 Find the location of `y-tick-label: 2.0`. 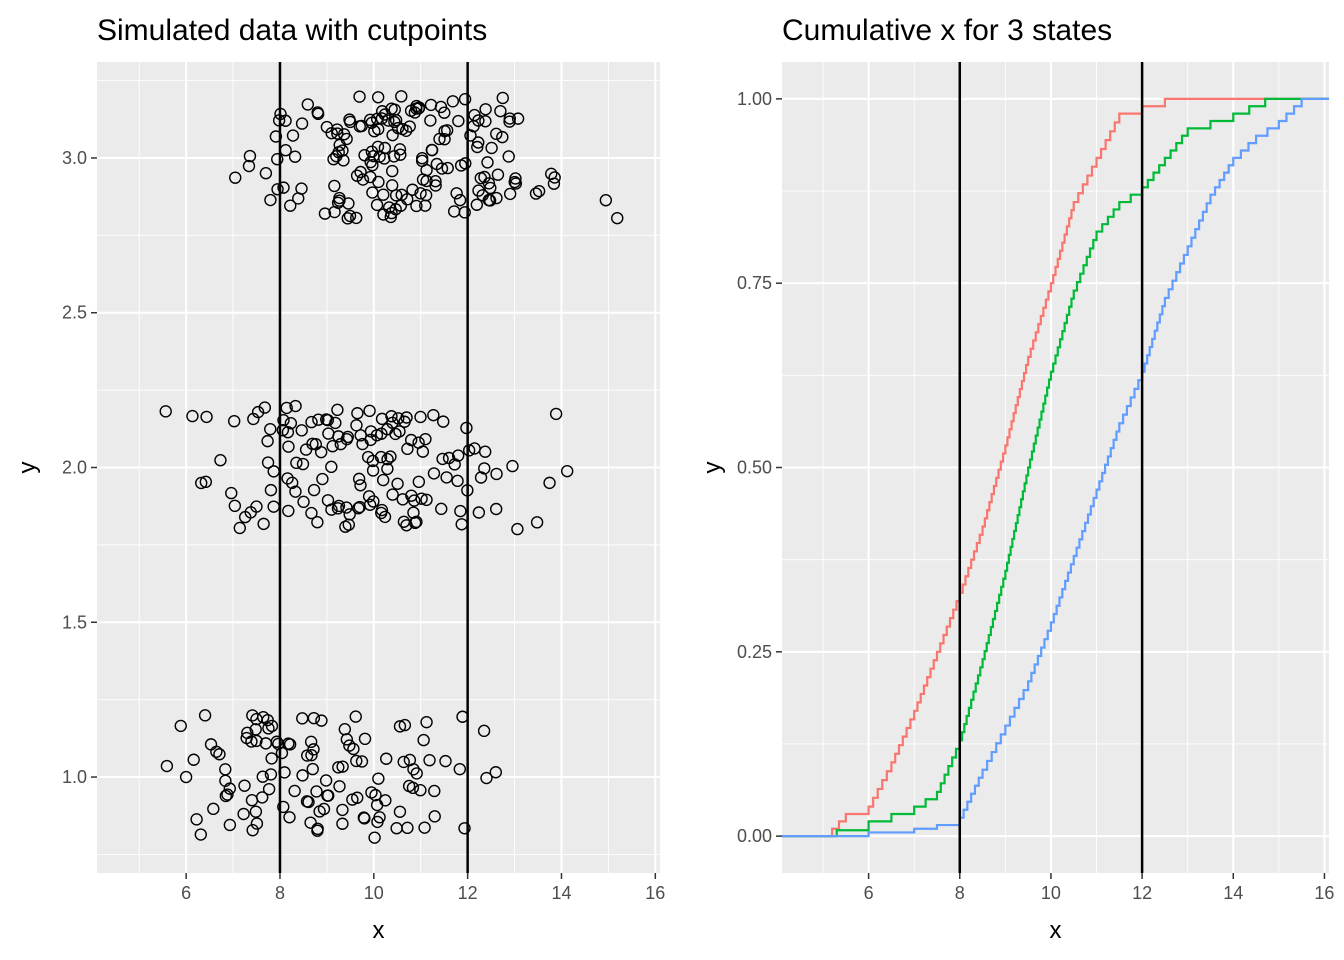

y-tick-label: 2.0 is located at coordinates (74, 468).